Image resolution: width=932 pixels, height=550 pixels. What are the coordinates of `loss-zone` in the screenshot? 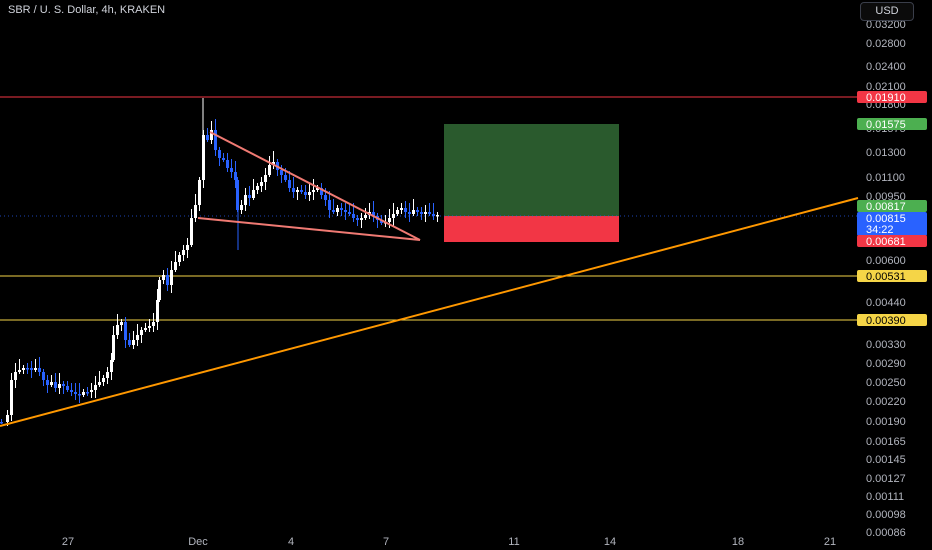 It's located at (531, 229).